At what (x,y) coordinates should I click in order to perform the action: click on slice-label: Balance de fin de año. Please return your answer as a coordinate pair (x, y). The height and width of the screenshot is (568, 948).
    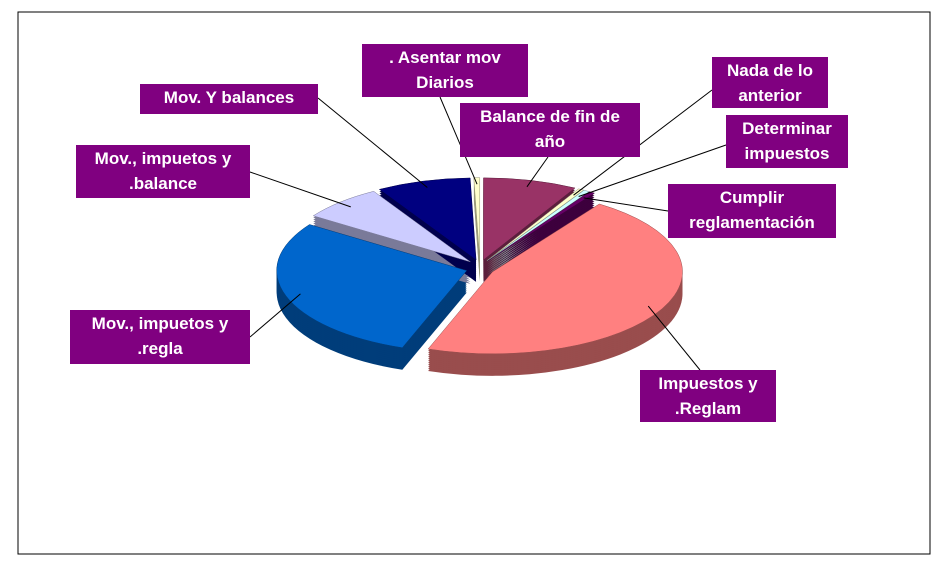
    Looking at the image, I should click on (550, 130).